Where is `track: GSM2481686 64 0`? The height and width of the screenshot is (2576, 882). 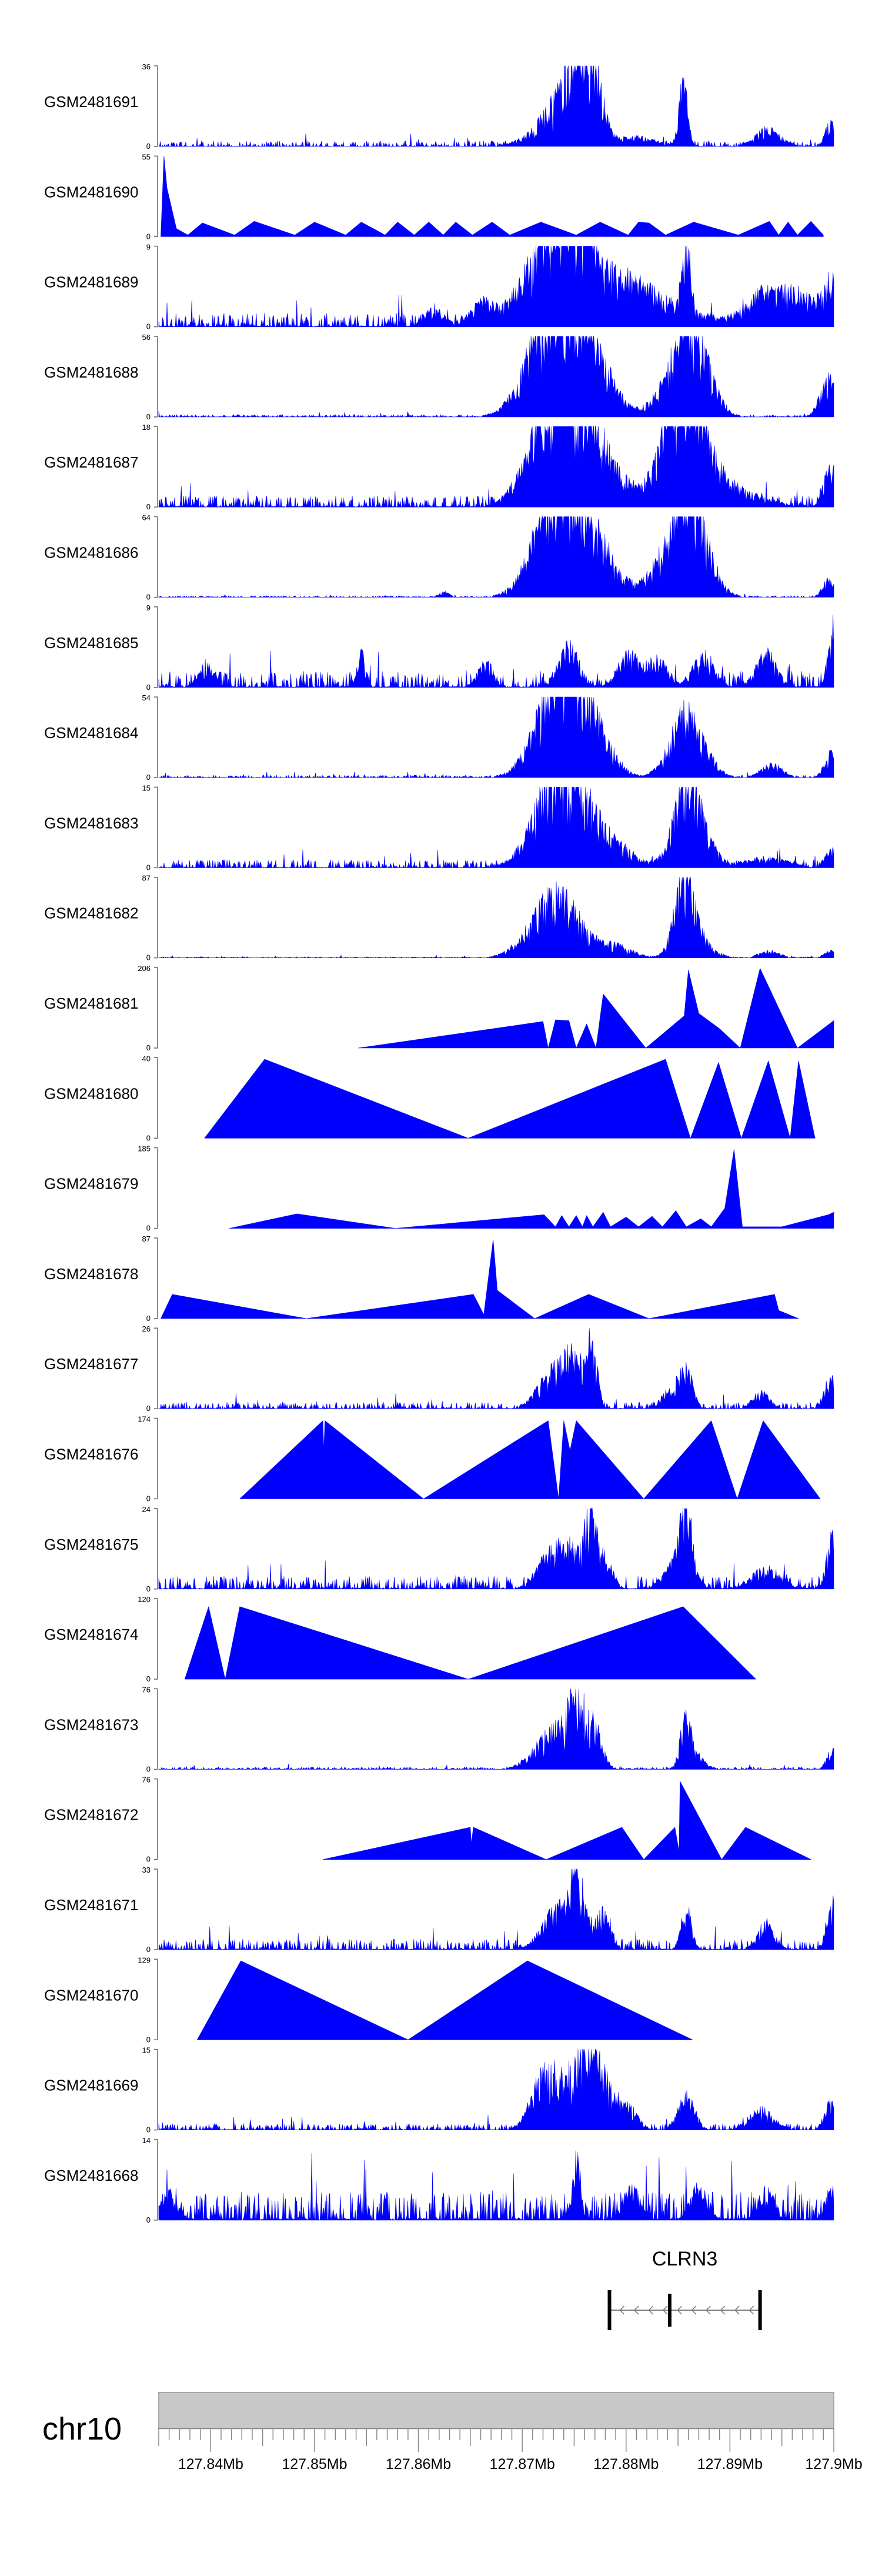 track: GSM2481686 64 0 is located at coordinates (439, 557).